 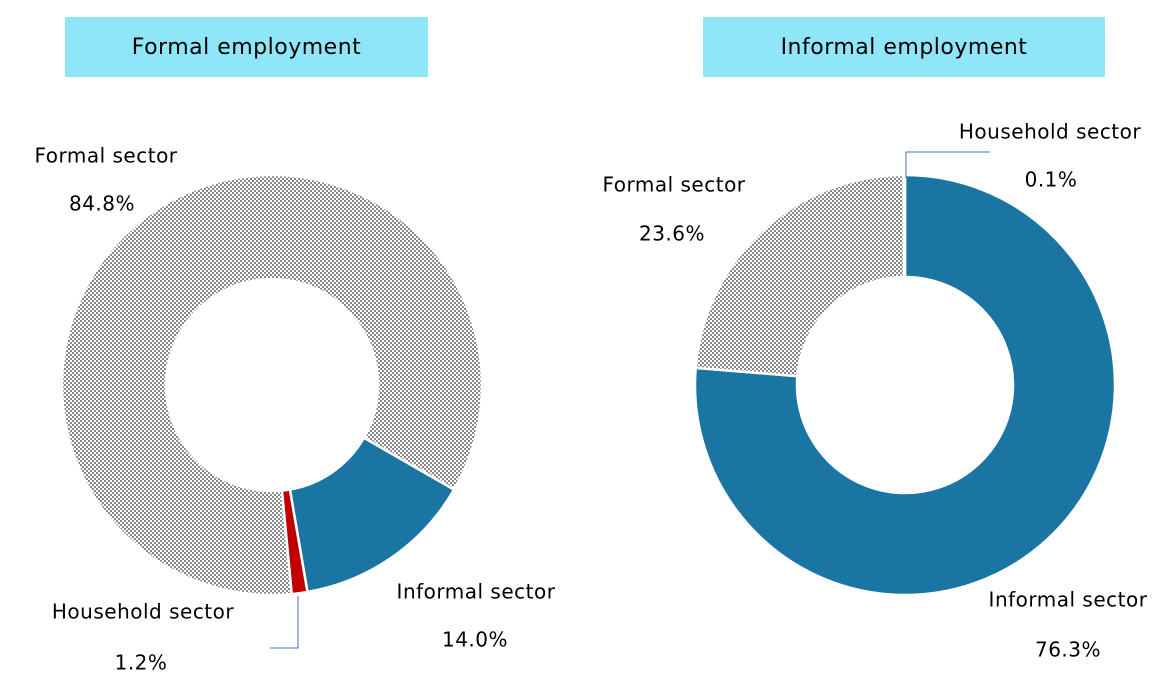 I want to click on chart-title: Formal employment, so click(x=247, y=47).